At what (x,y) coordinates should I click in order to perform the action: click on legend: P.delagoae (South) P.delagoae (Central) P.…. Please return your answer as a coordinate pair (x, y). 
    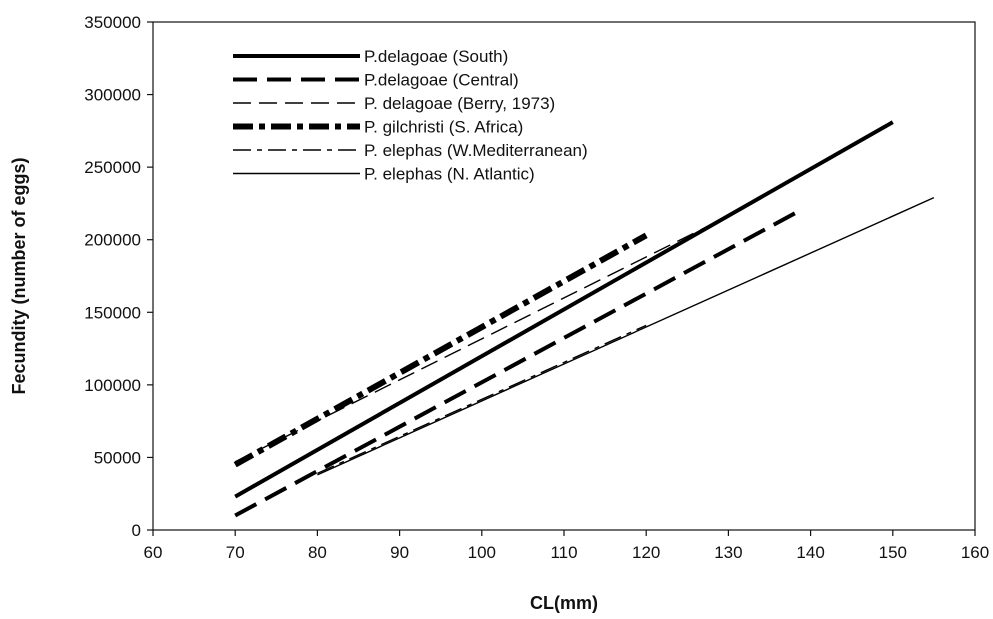
    Looking at the image, I should click on (410, 115).